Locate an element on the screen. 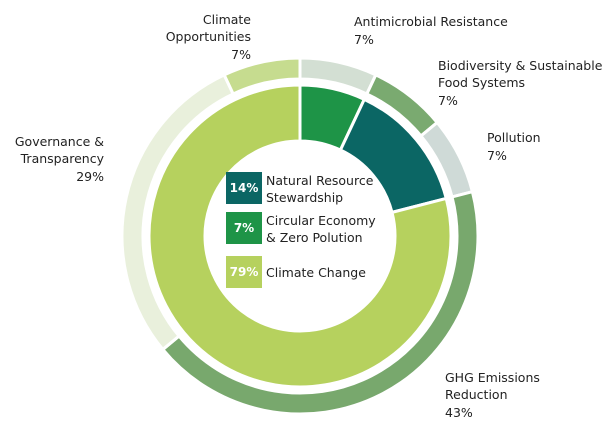  legend-label: Governance & Transparency is located at coordinates (59, 150).